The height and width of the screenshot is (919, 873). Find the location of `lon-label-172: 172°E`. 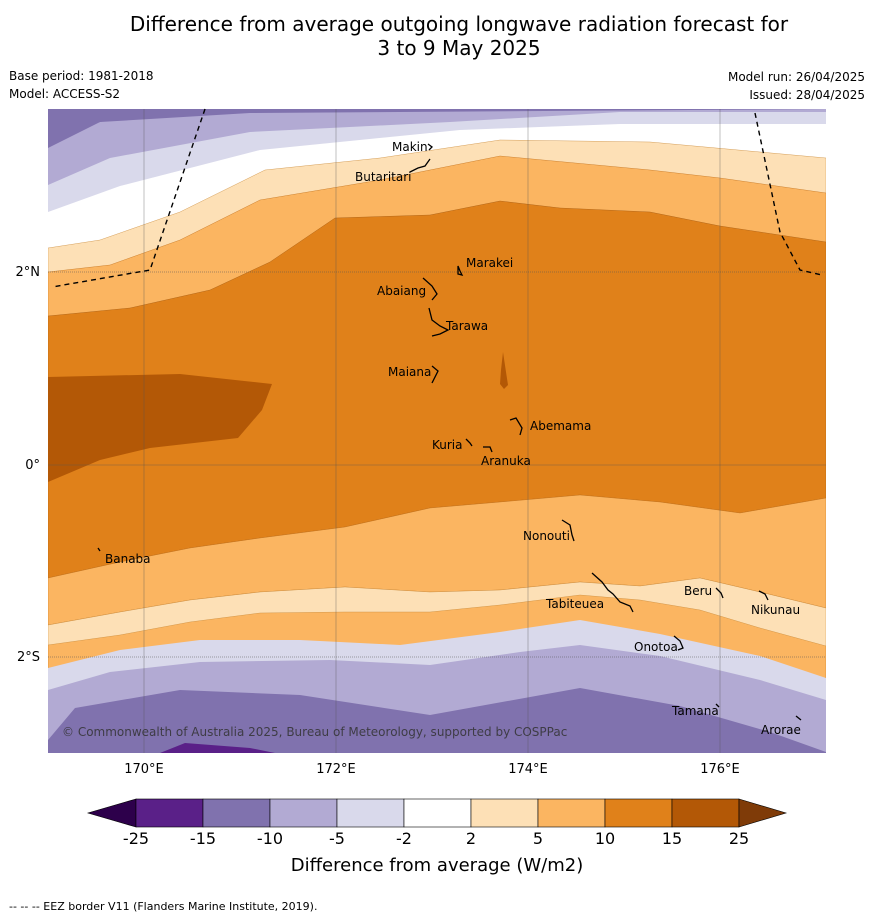

lon-label-172: 172°E is located at coordinates (336, 769).